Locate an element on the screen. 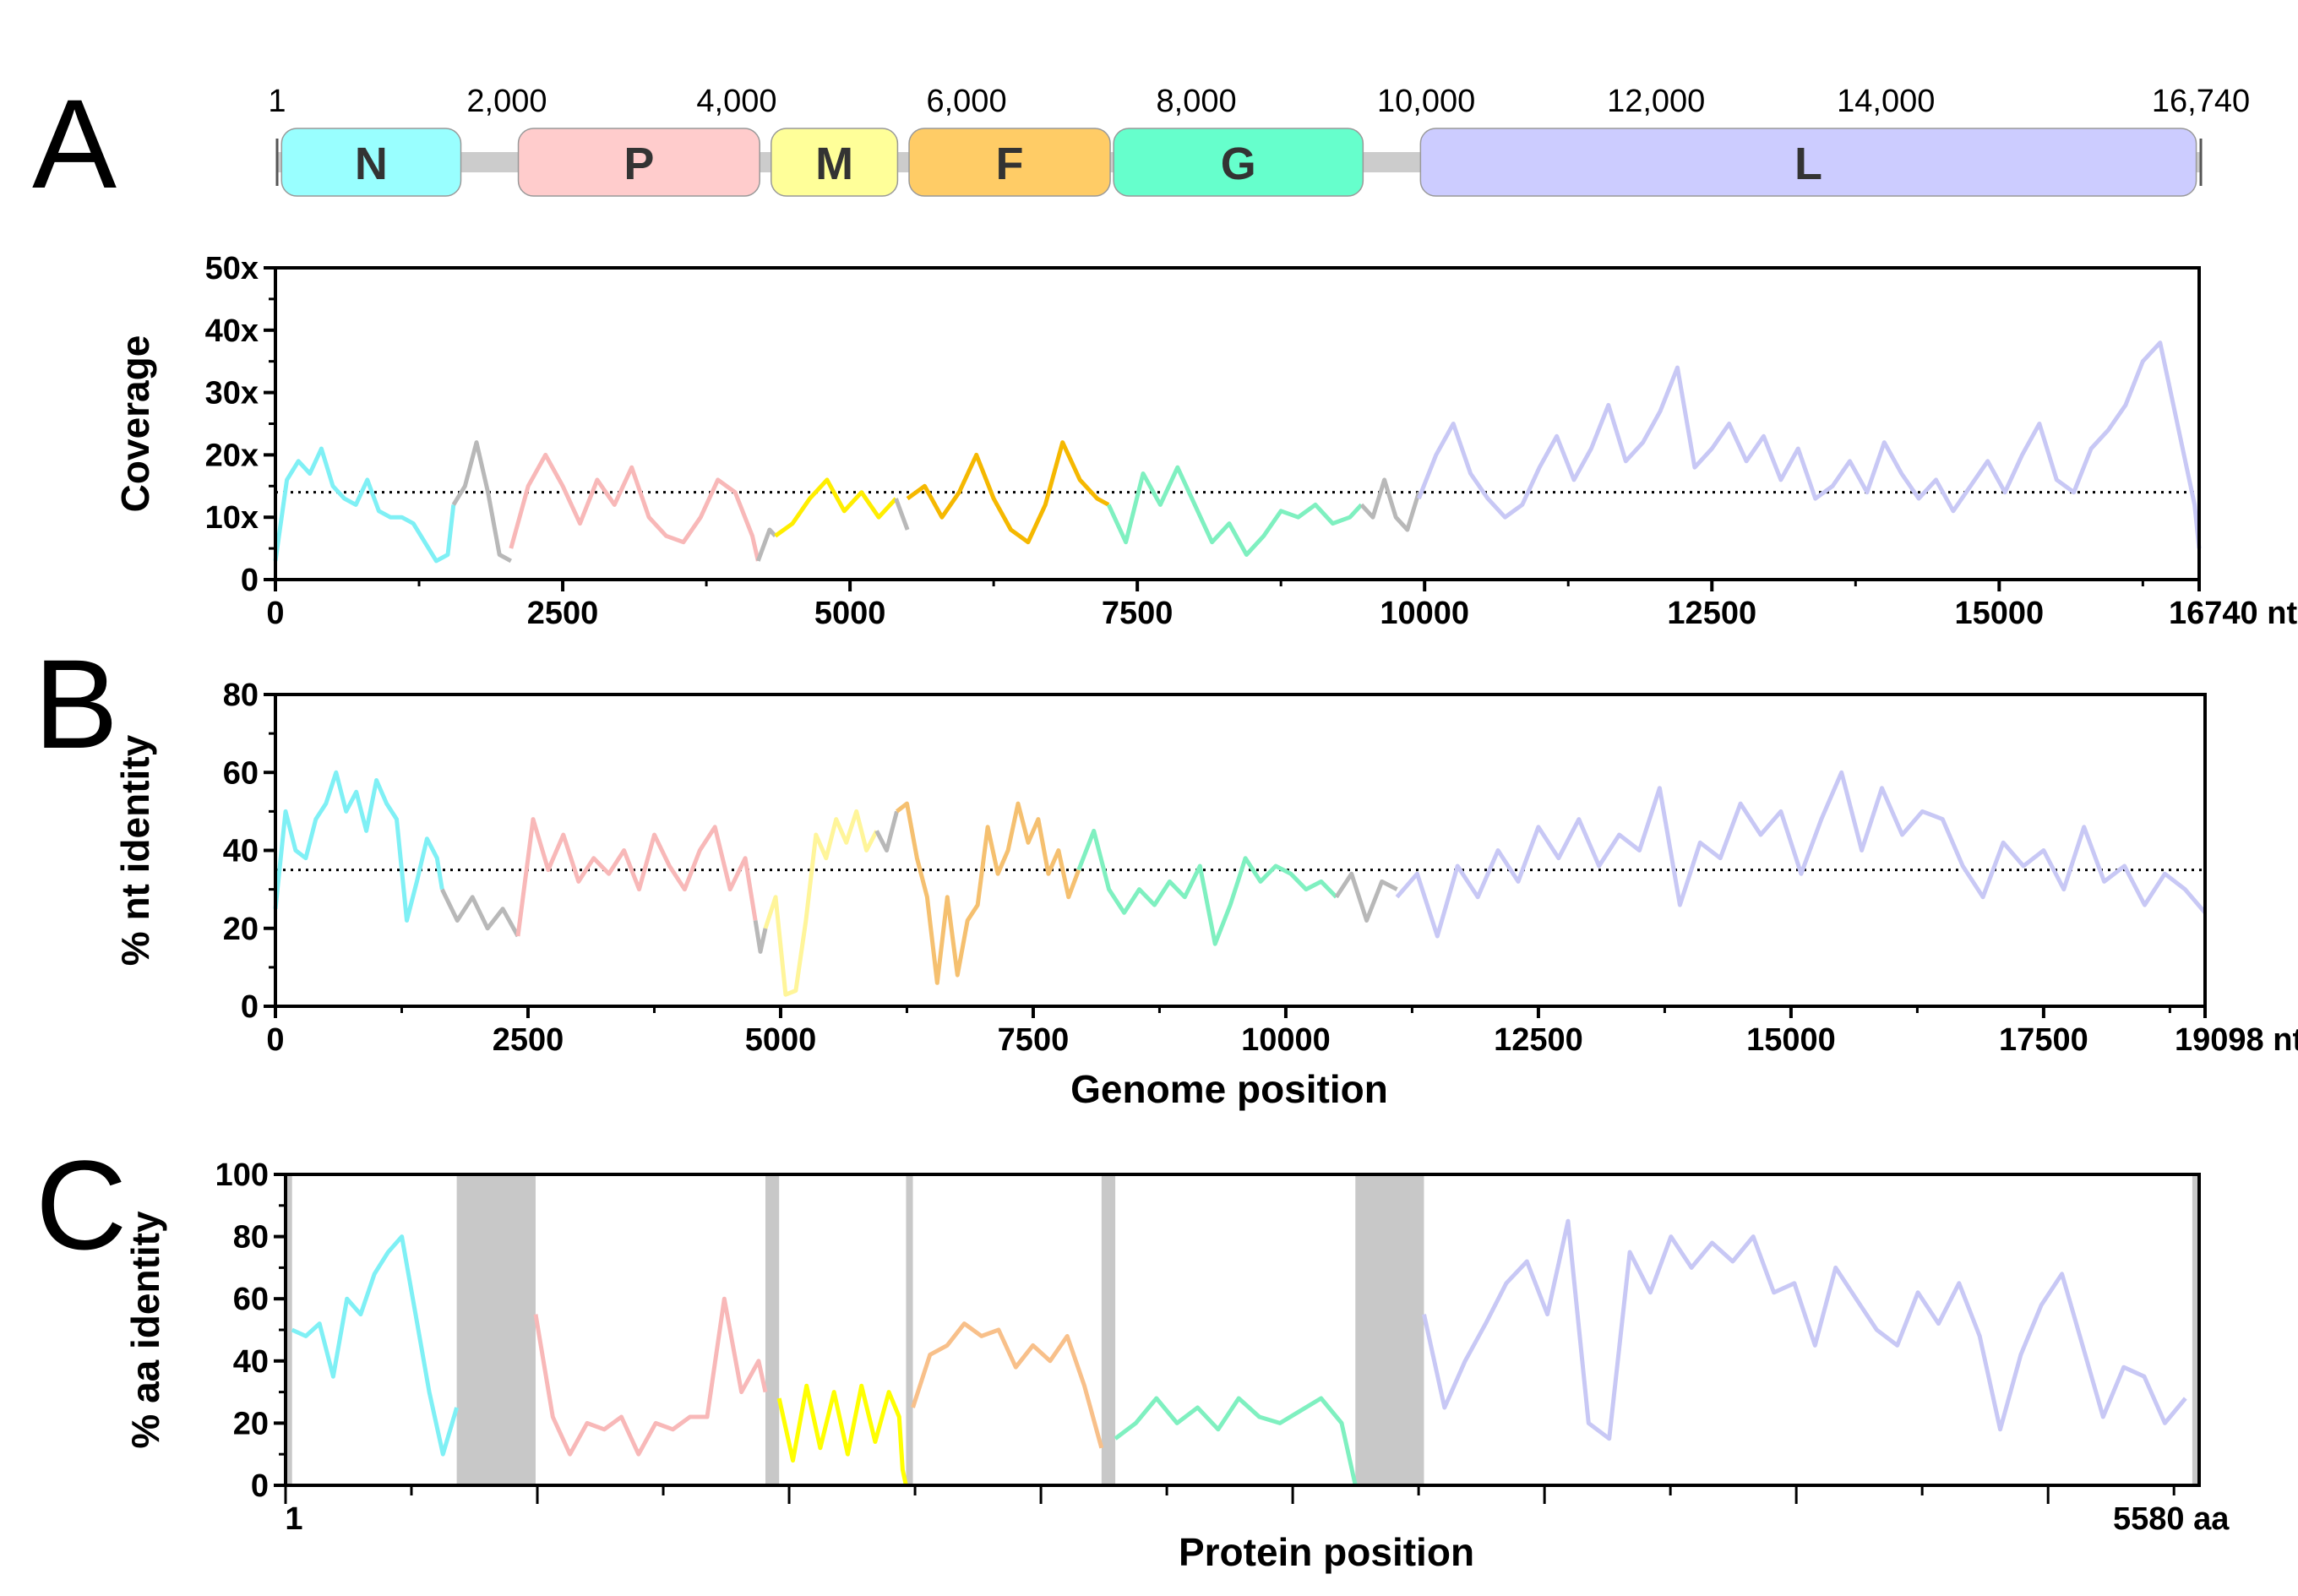  gene-label-m: M is located at coordinates (834, 164).